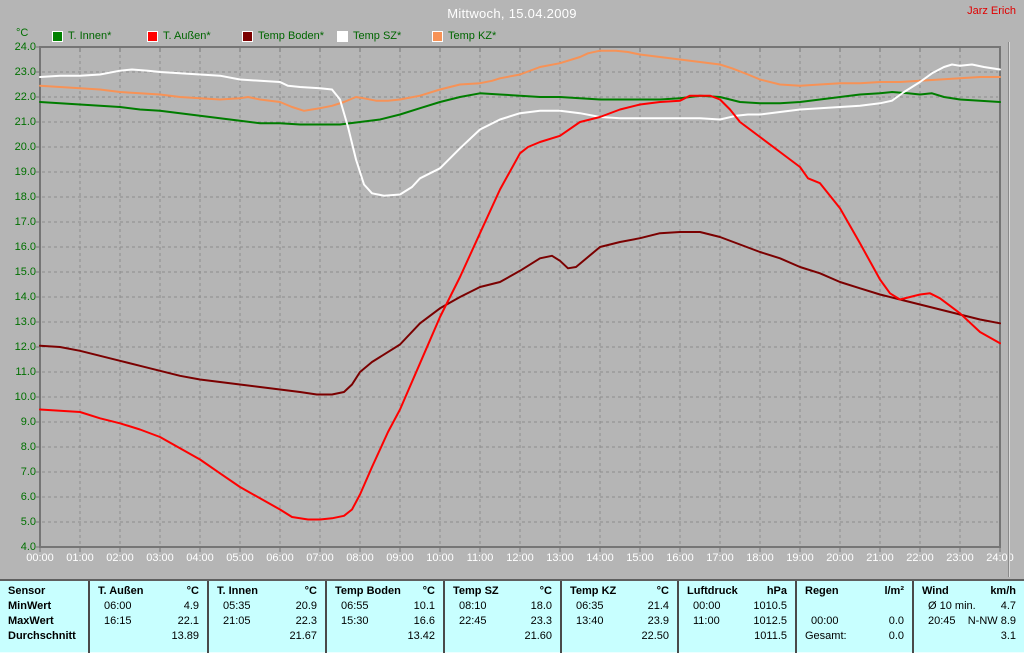  I want to click on max-row-t-au-en-left: 16:15, so click(118, 621).